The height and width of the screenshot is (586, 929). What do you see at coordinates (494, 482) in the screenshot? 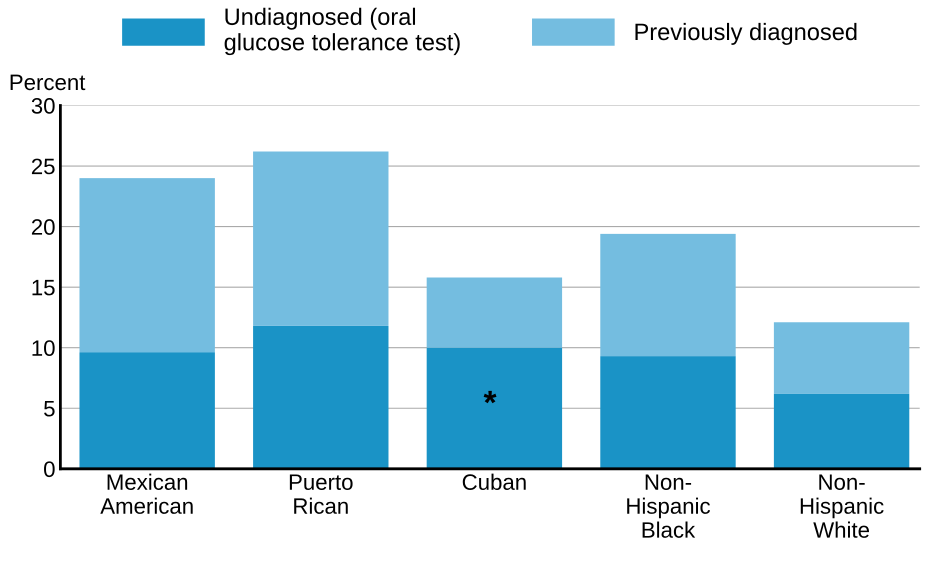
I see `x-tick-label: Cuban` at bounding box center [494, 482].